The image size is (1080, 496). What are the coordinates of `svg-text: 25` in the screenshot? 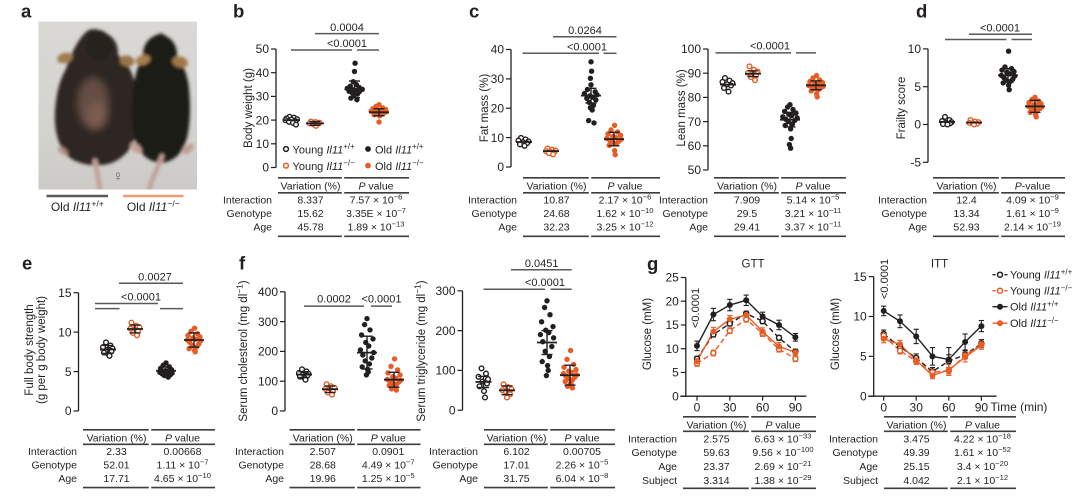 It's located at (672, 278).